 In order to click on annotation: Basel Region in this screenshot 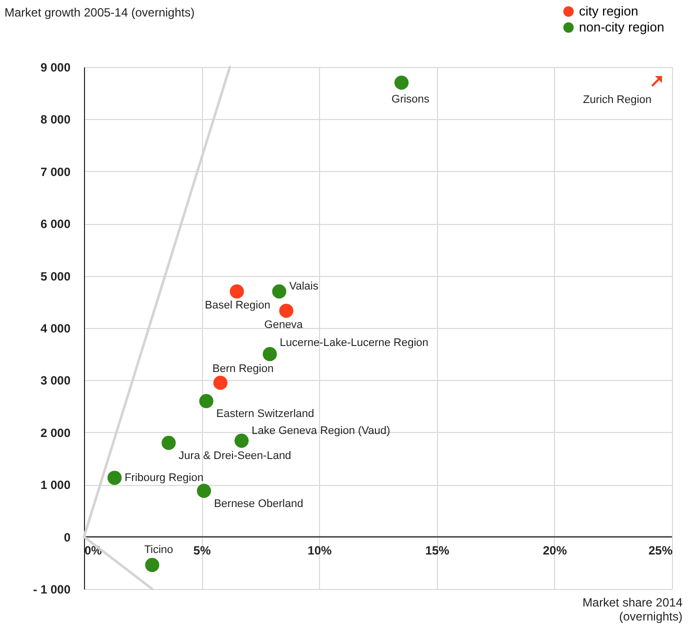, I will do `click(237, 305)`.